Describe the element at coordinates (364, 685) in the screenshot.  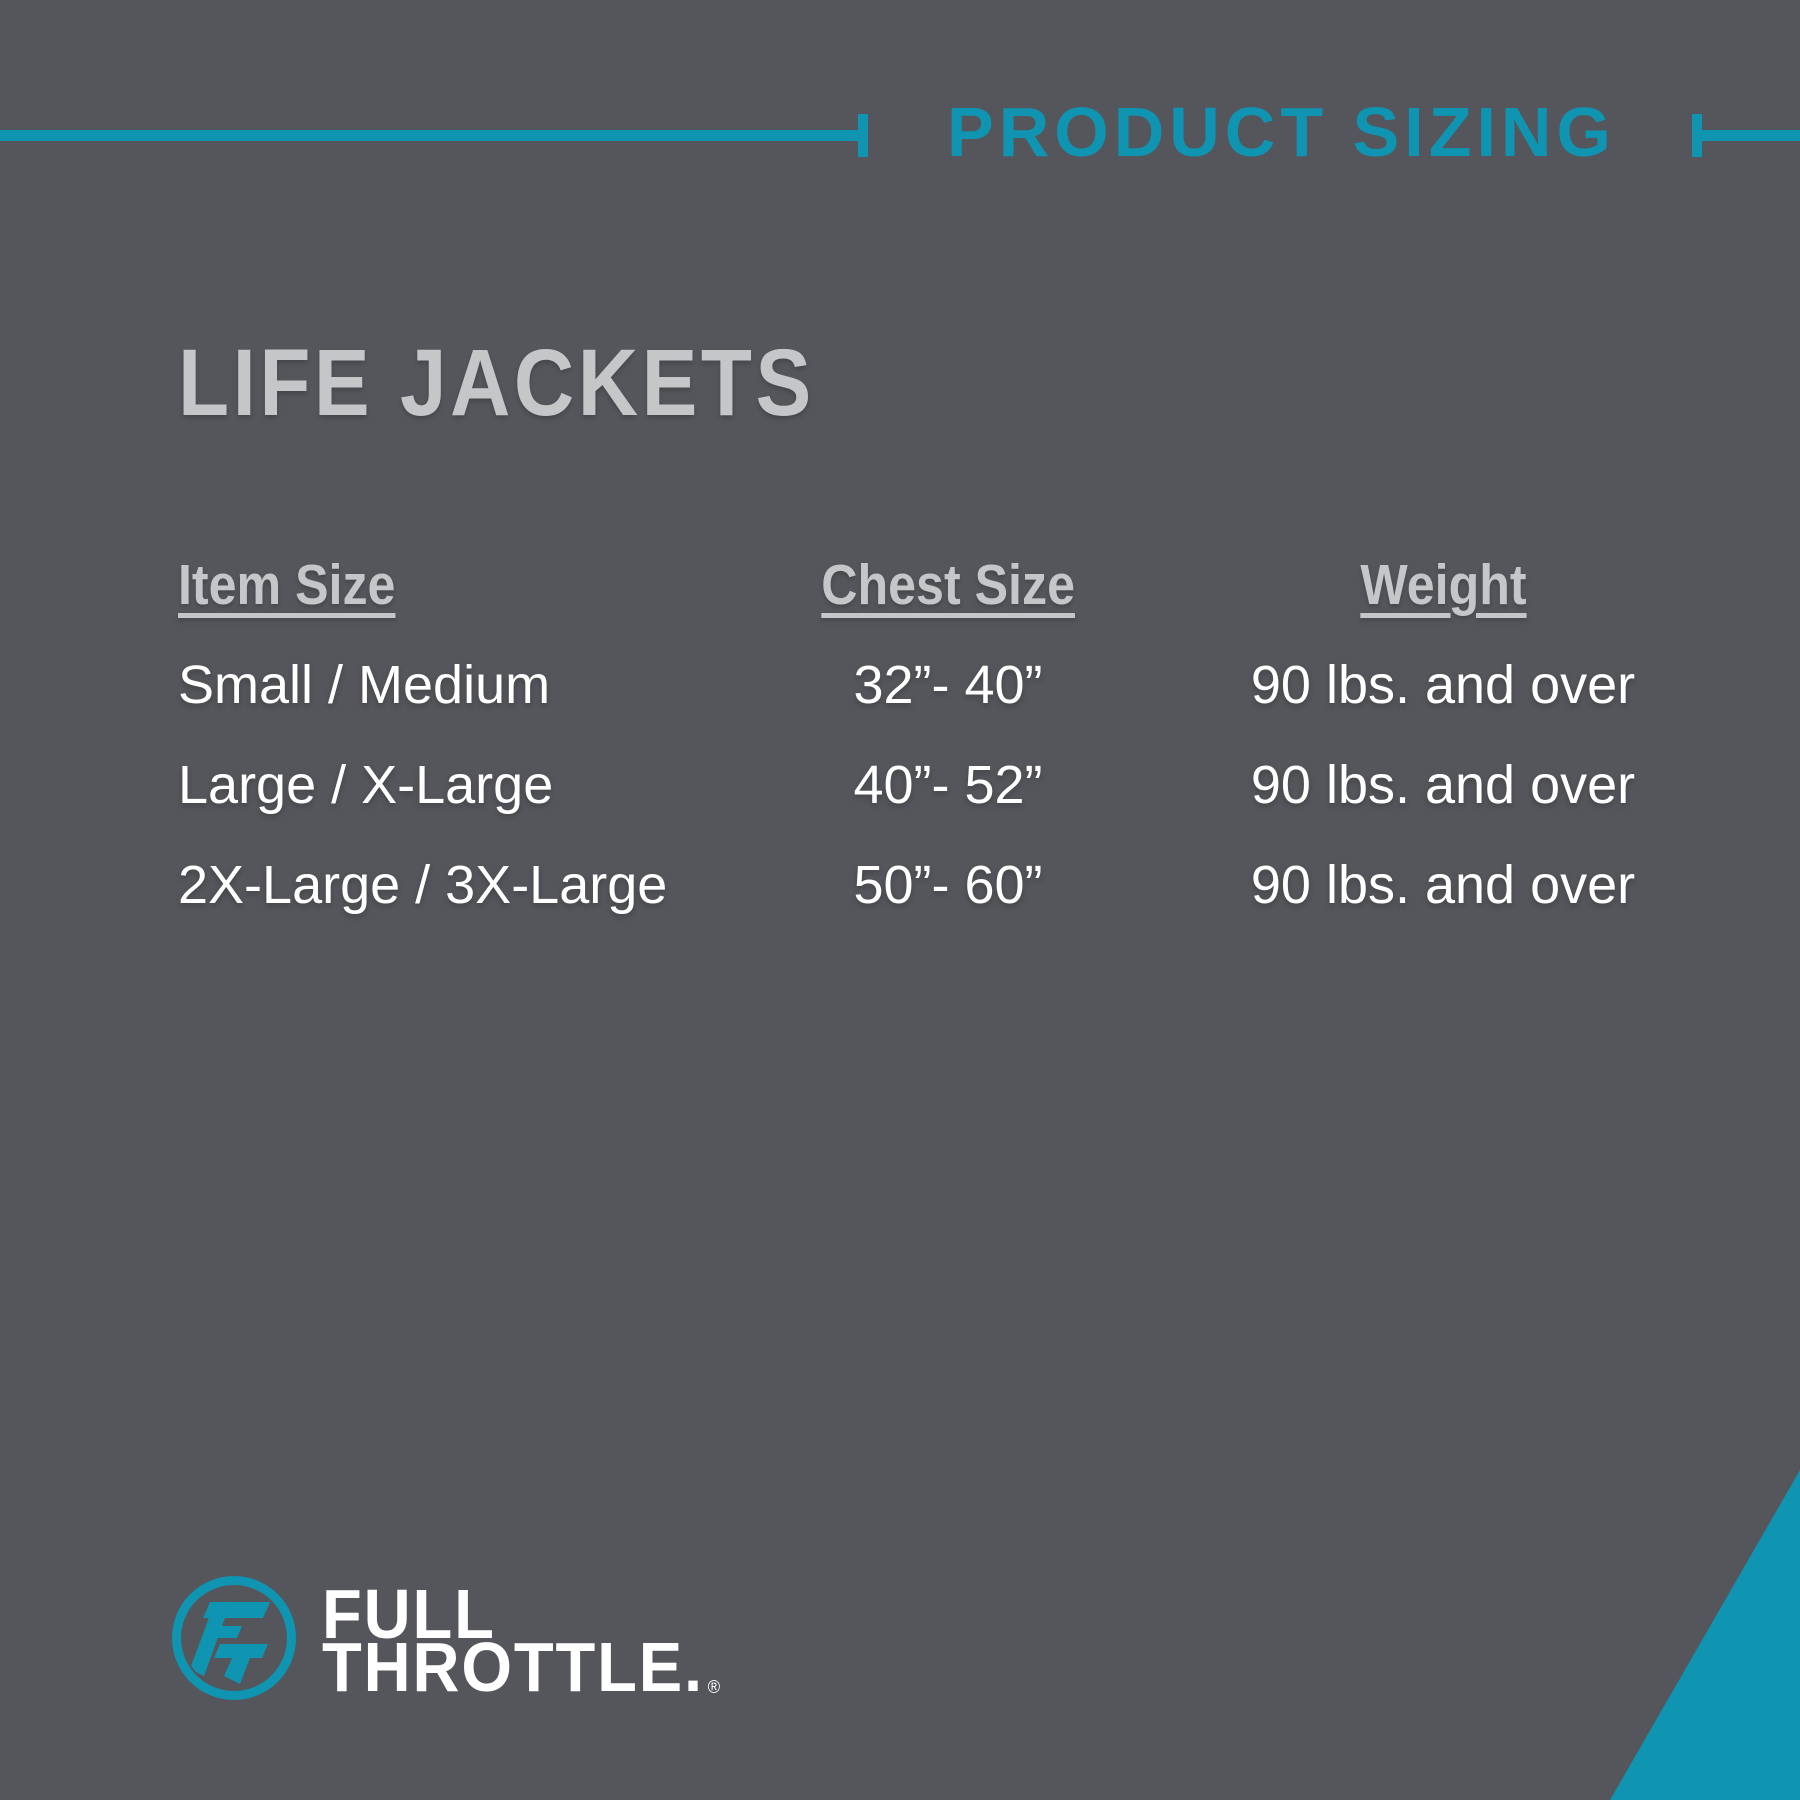
I see `table-cell-item-size: Small / Medium` at that location.